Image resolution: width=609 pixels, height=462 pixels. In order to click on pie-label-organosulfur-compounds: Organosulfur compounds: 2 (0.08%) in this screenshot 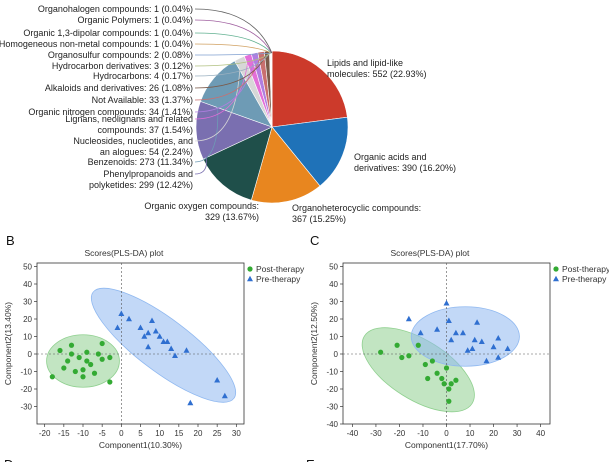, I will do `click(120, 55)`.